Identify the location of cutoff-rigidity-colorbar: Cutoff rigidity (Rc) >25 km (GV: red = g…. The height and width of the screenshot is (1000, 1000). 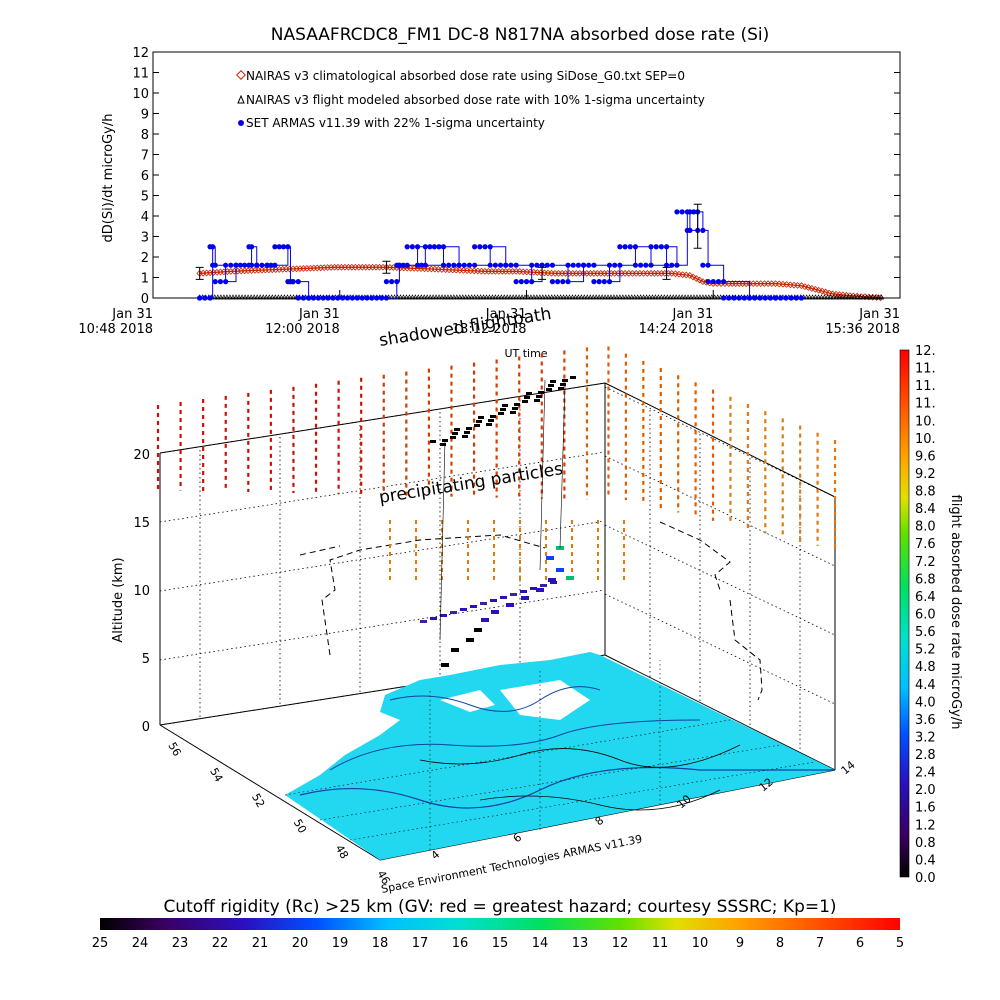
(498, 924).